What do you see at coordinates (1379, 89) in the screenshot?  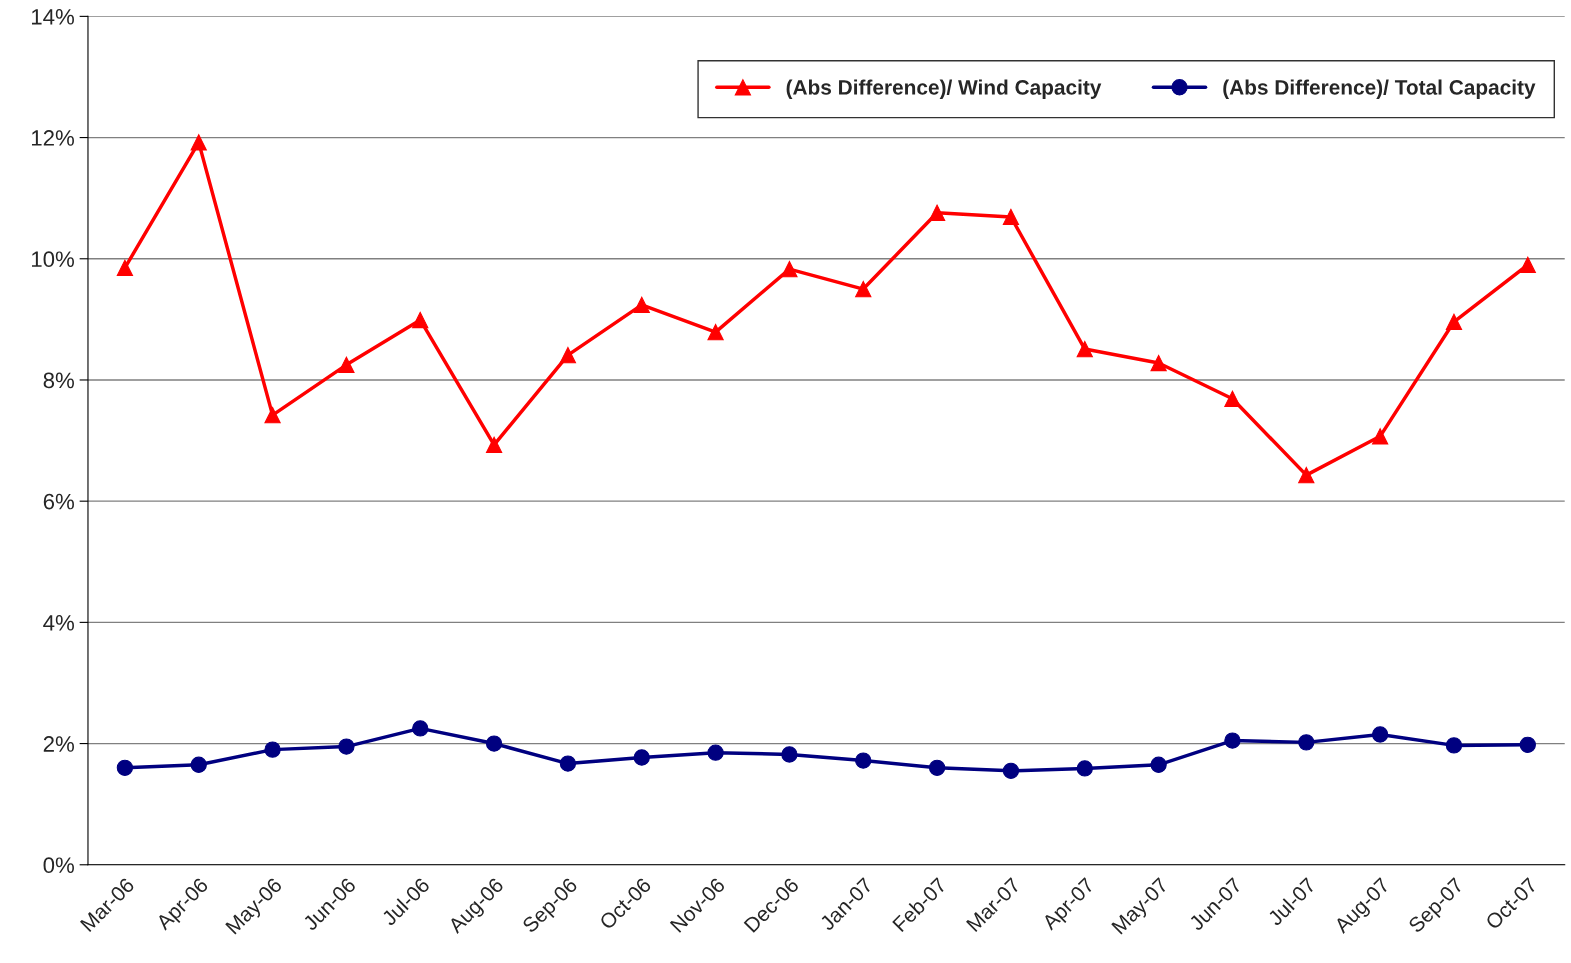 I see `legend-label: (Abs Difference)/ Total Capacity` at bounding box center [1379, 89].